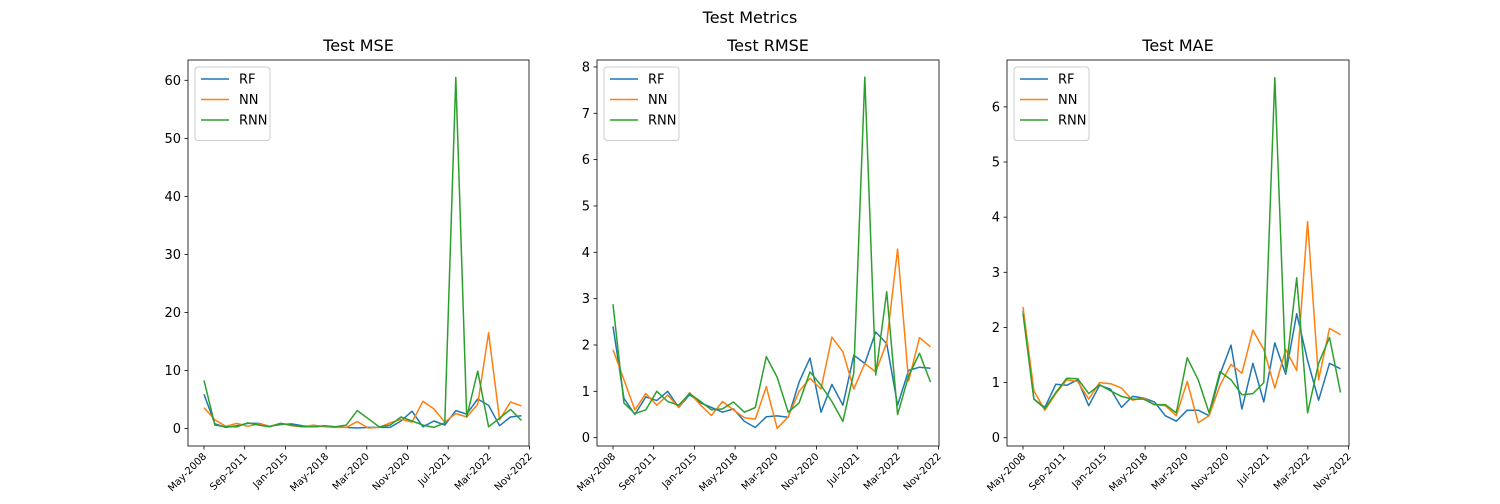  I want to click on figure-title: Test Metrics, so click(750, 17).